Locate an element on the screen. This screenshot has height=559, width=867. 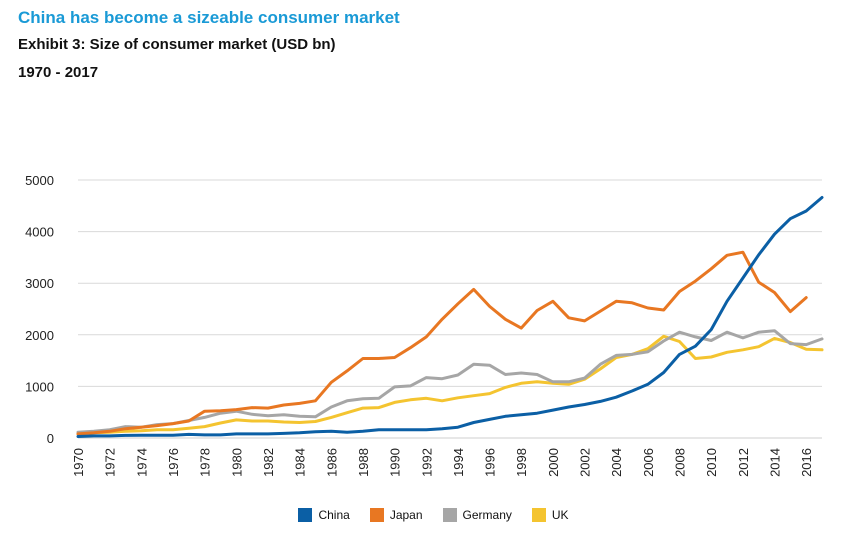
x-tick-label: 2002 is located at coordinates (585, 462).